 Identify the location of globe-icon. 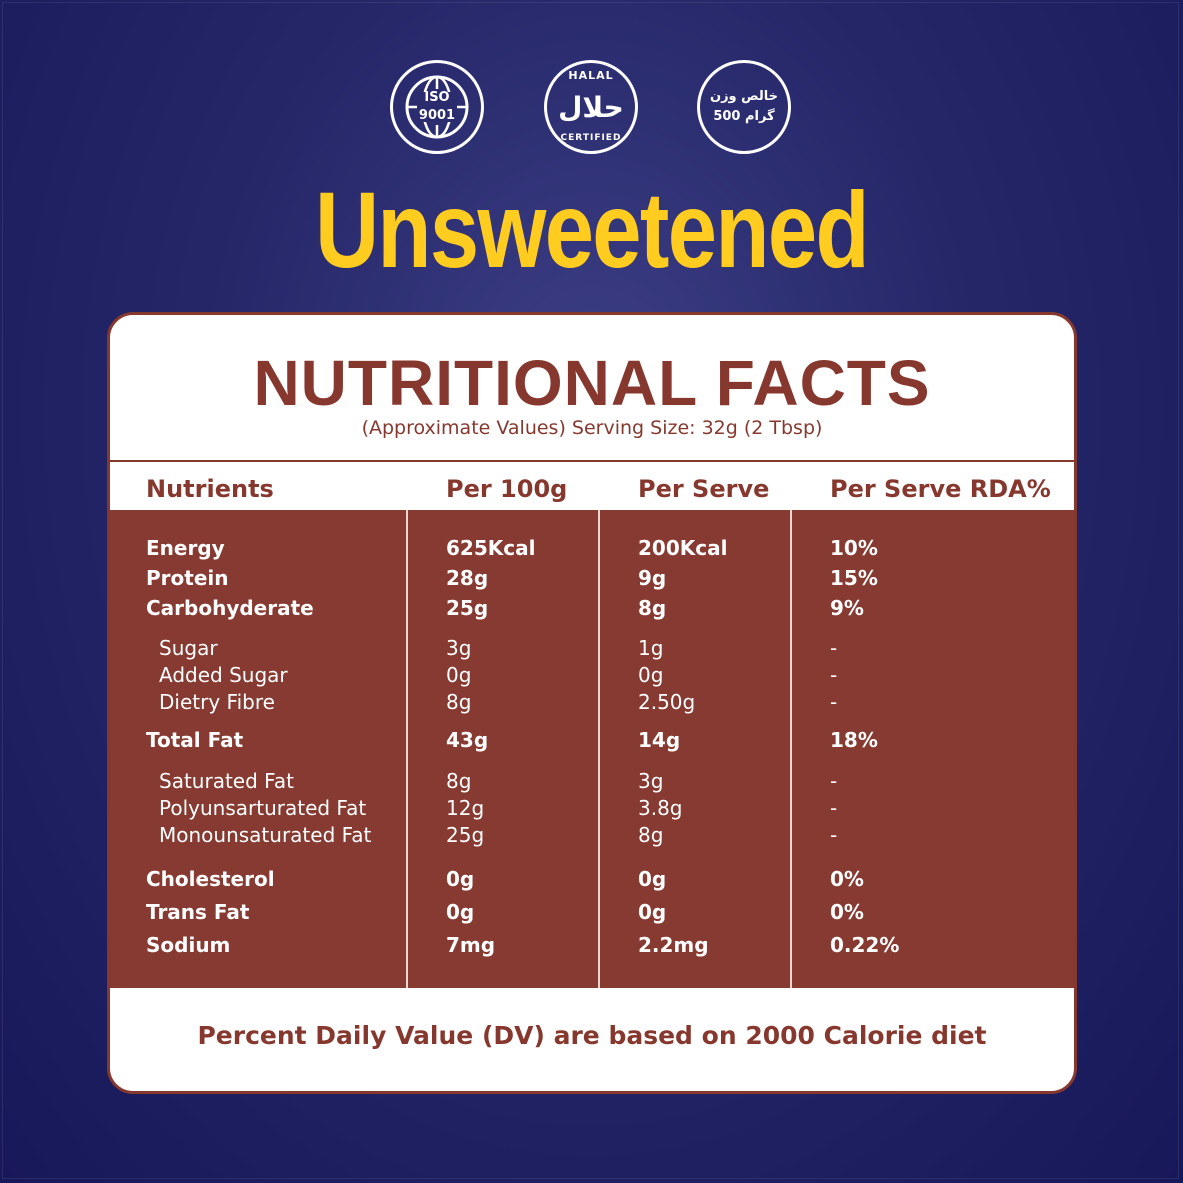
(437, 107).